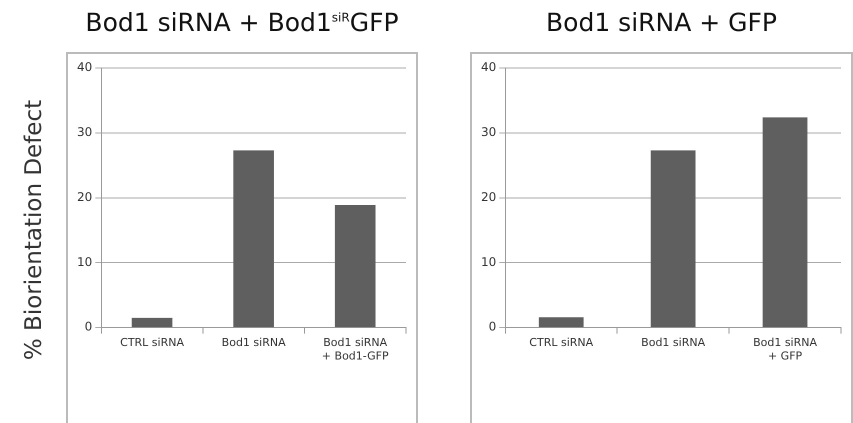 This screenshot has height=423, width=853. I want to click on x-tick-label: Bod1 siRNA + Bod1-GFP, so click(355, 349).